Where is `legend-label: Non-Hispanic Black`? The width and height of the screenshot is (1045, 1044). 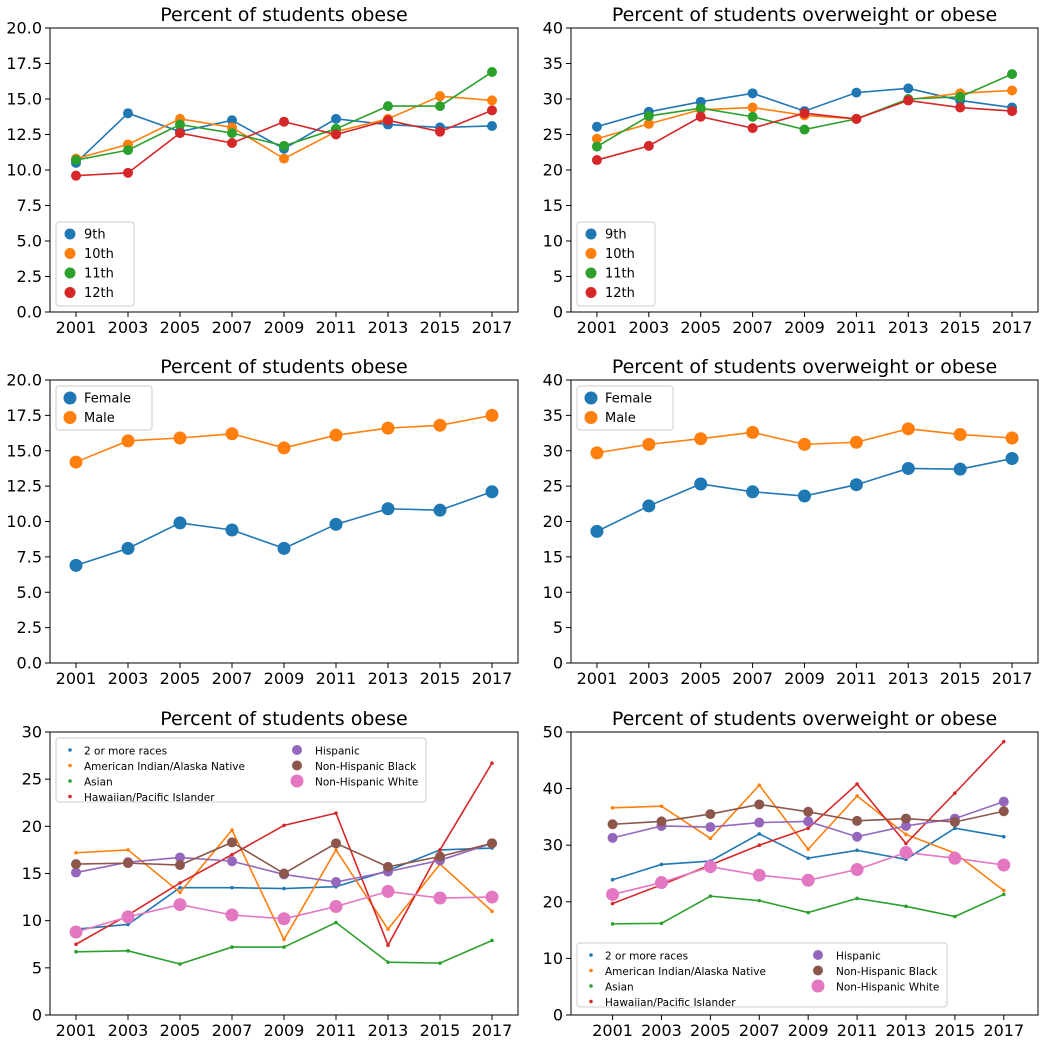 legend-label: Non-Hispanic Black is located at coordinates (887, 972).